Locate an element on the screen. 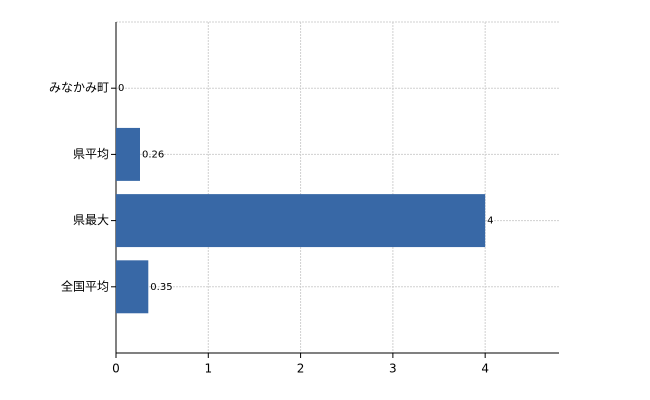  y-tick-label: 県平均 is located at coordinates (91, 154).